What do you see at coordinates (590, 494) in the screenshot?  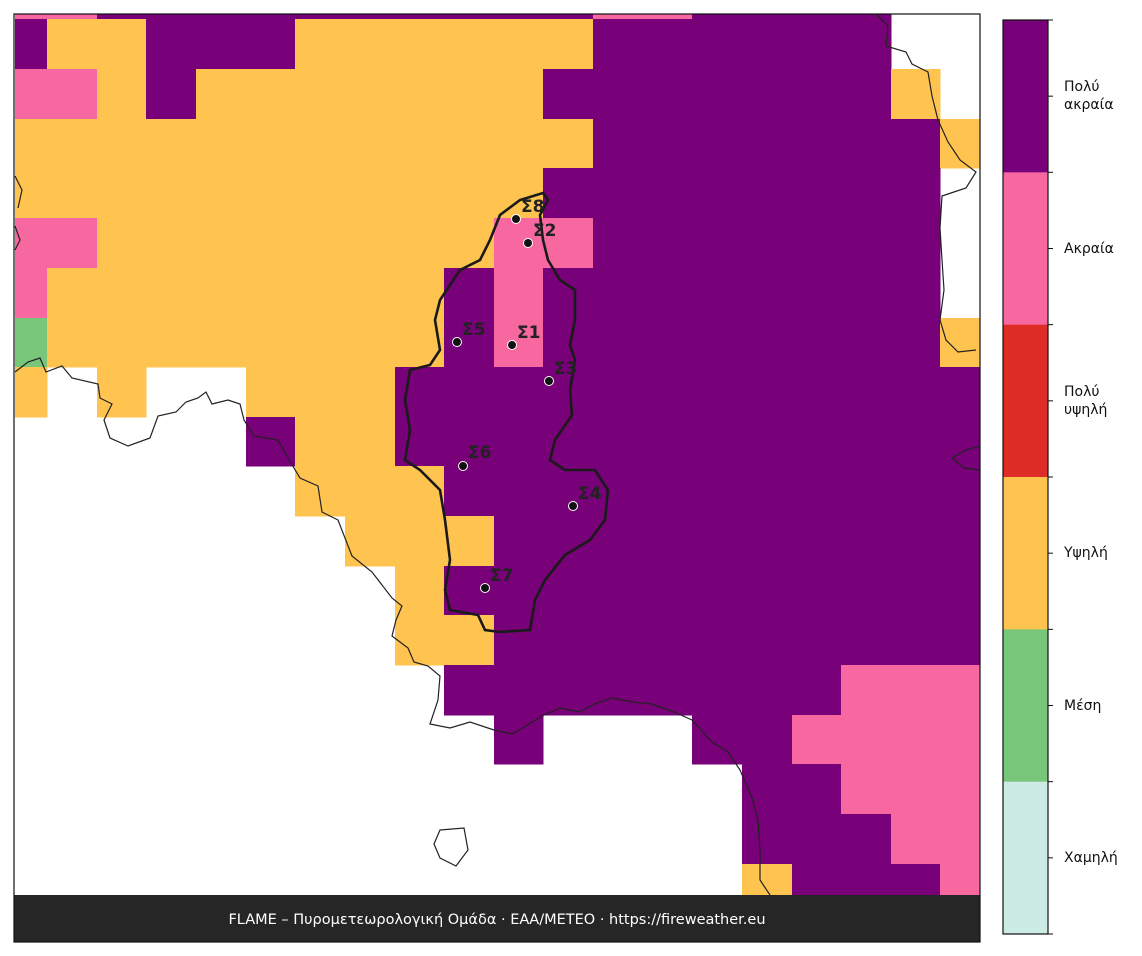 I see `station-label: Σ4` at bounding box center [590, 494].